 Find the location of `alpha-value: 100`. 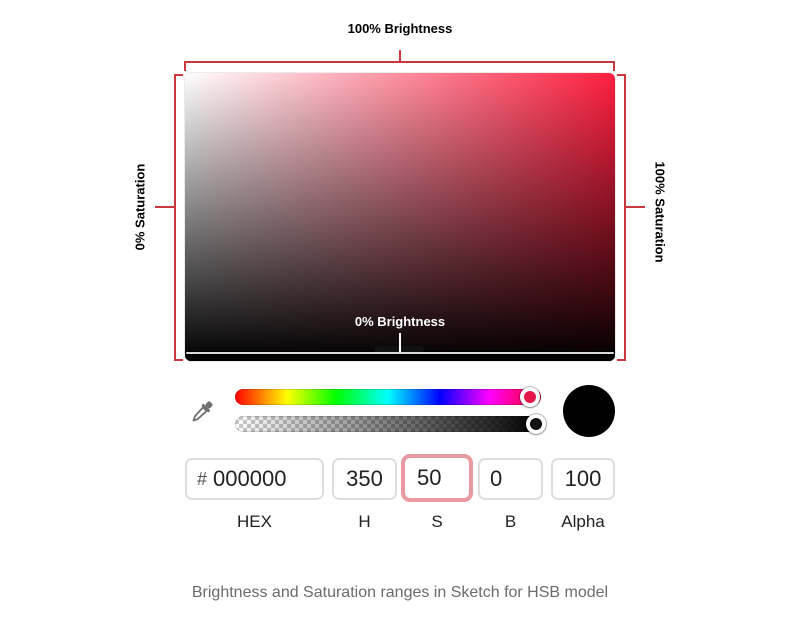

alpha-value: 100 is located at coordinates (583, 478).